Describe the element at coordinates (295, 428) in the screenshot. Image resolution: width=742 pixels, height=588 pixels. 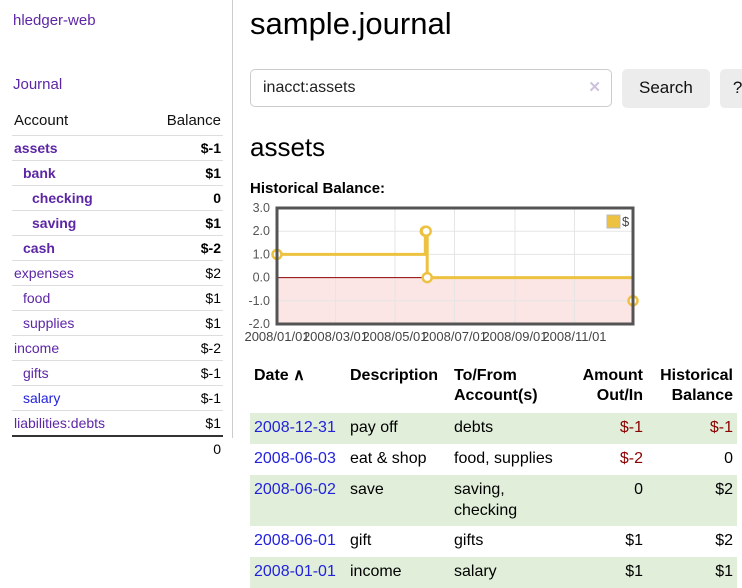
I see `transaction-date-link: 2008-12-31` at that location.